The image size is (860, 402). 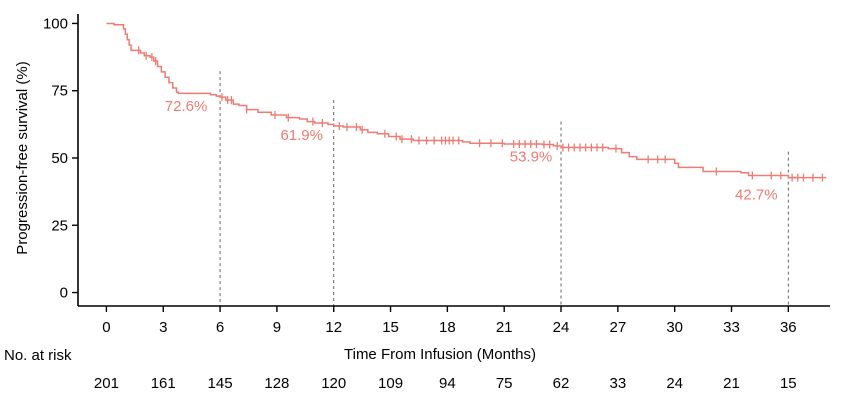 I want to click on x-tick-label: 3, so click(x=163, y=327).